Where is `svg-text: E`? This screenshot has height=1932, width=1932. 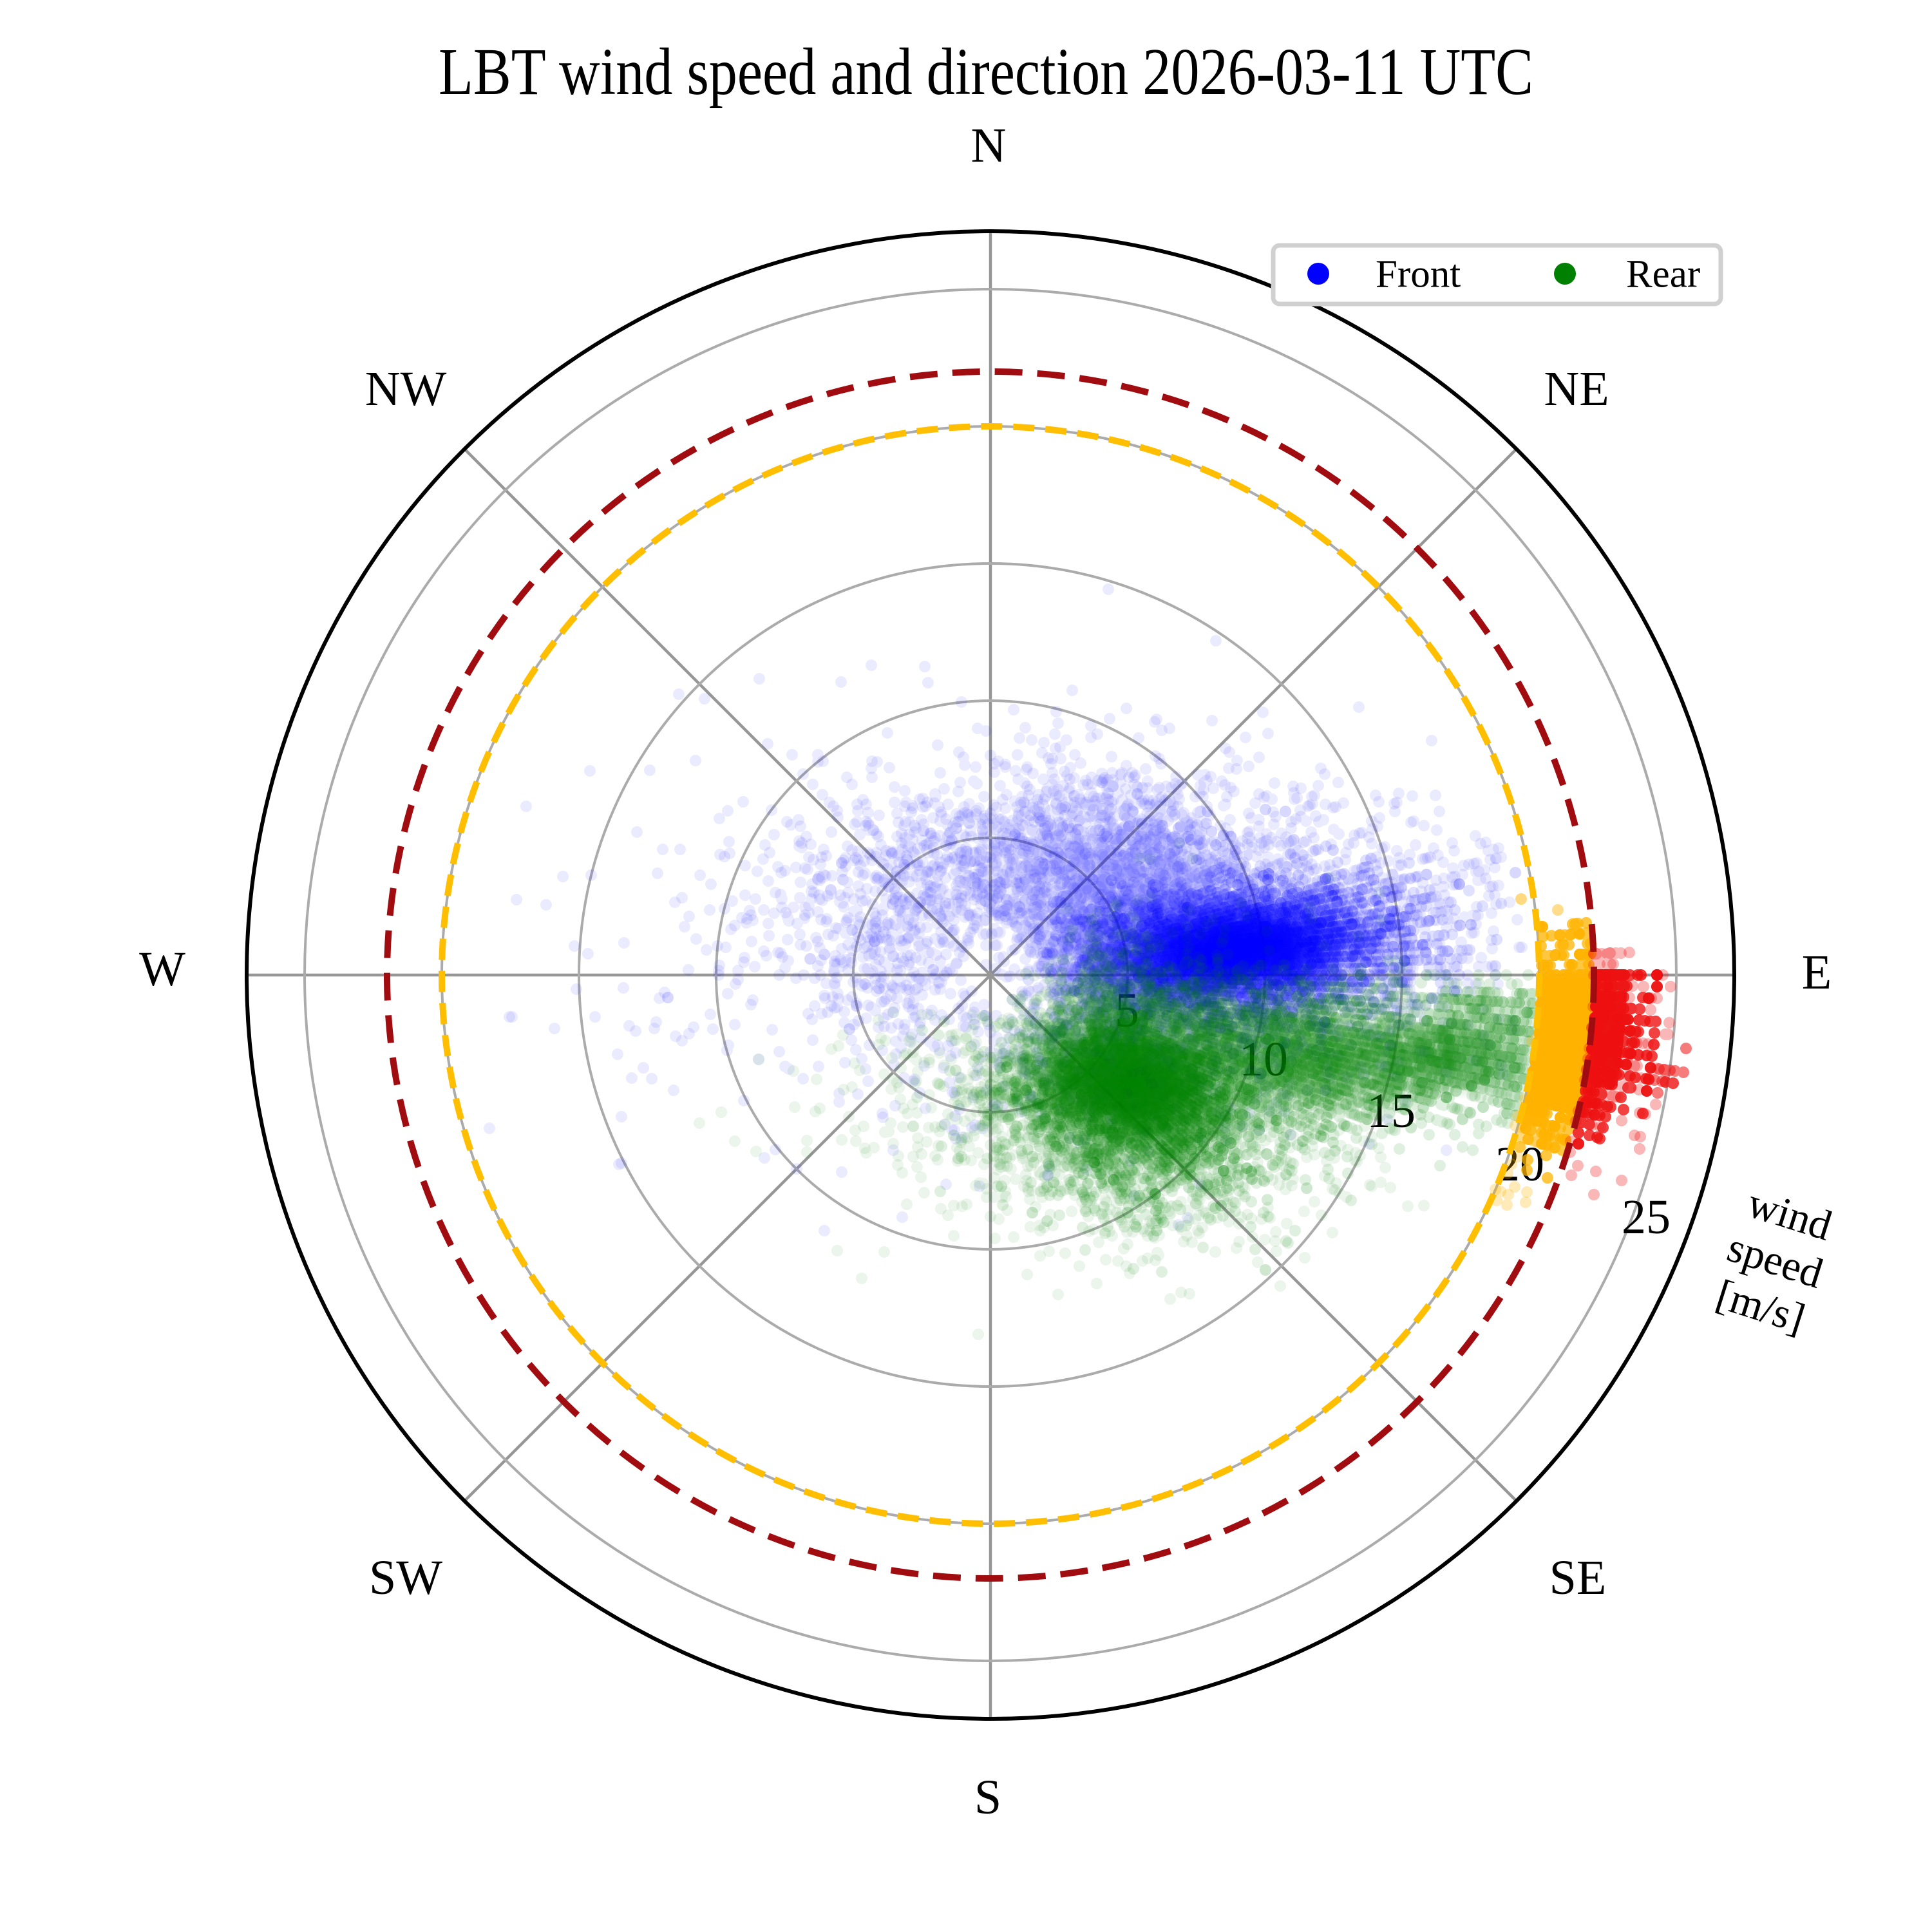 svg-text: E is located at coordinates (1817, 972).